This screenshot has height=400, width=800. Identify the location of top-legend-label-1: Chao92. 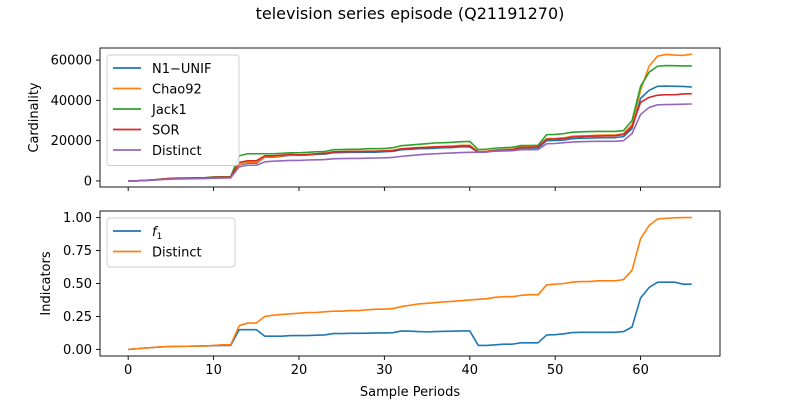
(177, 90).